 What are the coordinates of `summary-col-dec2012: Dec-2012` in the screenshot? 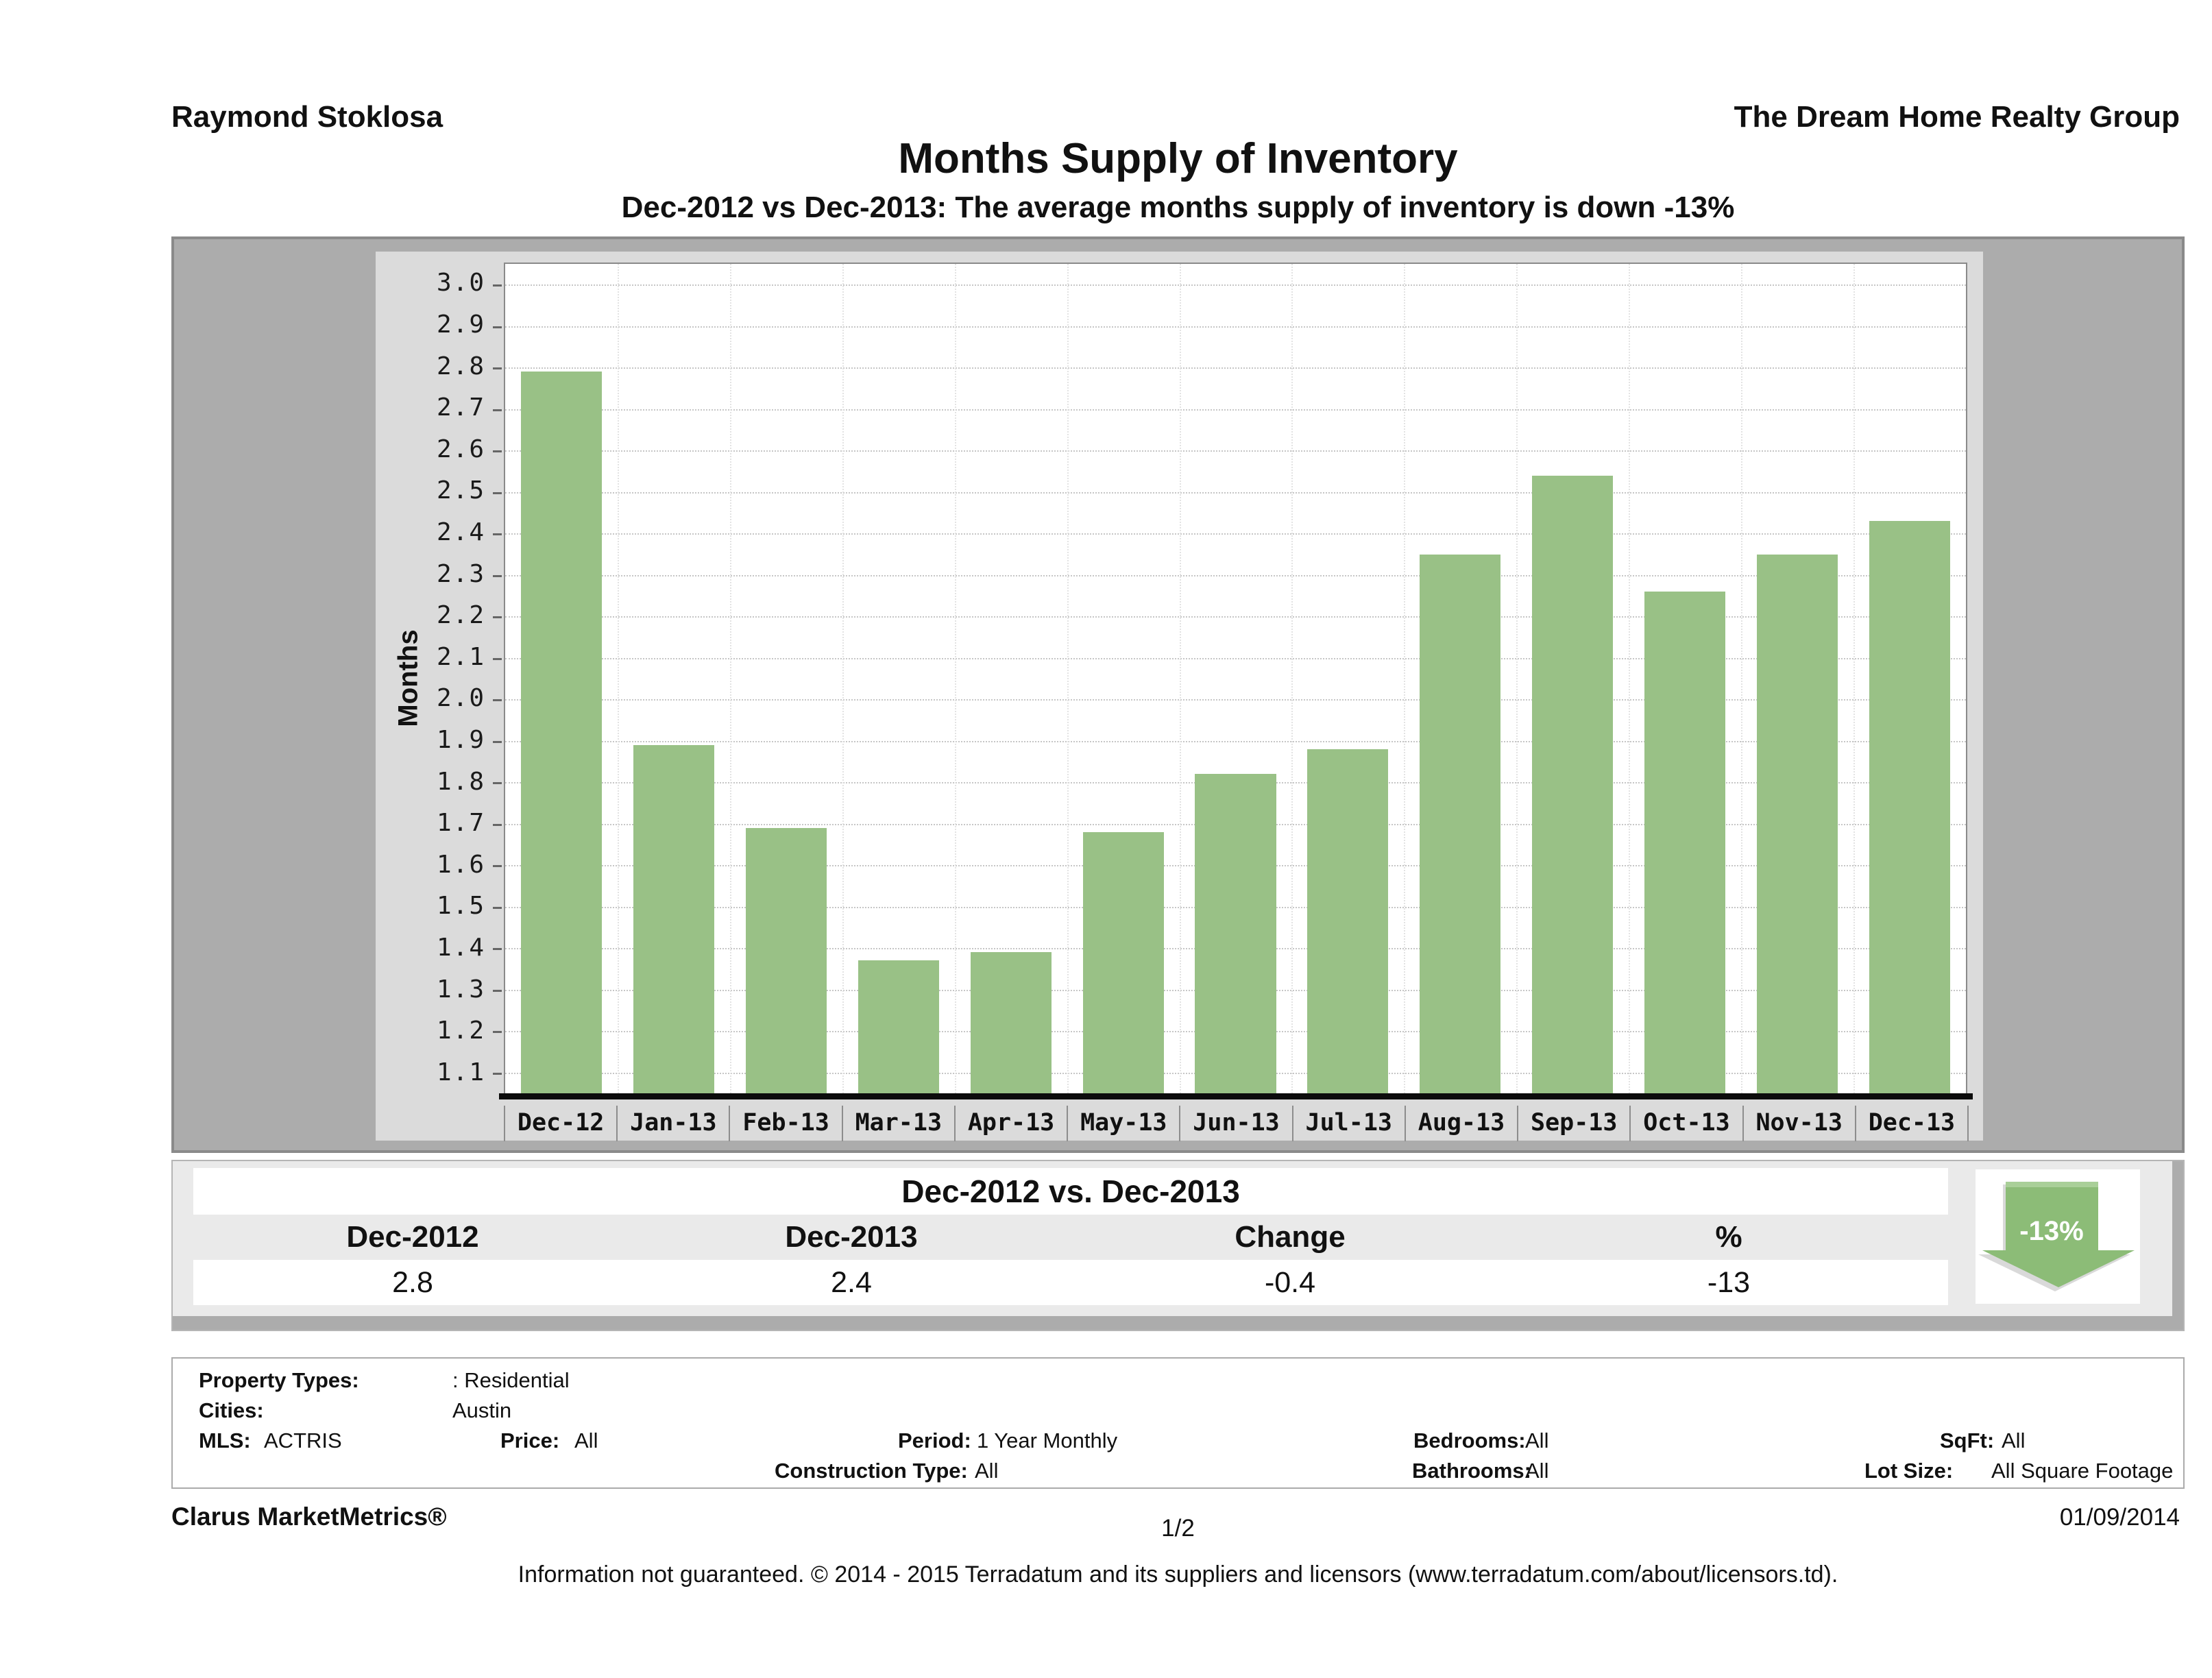 It's located at (412, 1237).